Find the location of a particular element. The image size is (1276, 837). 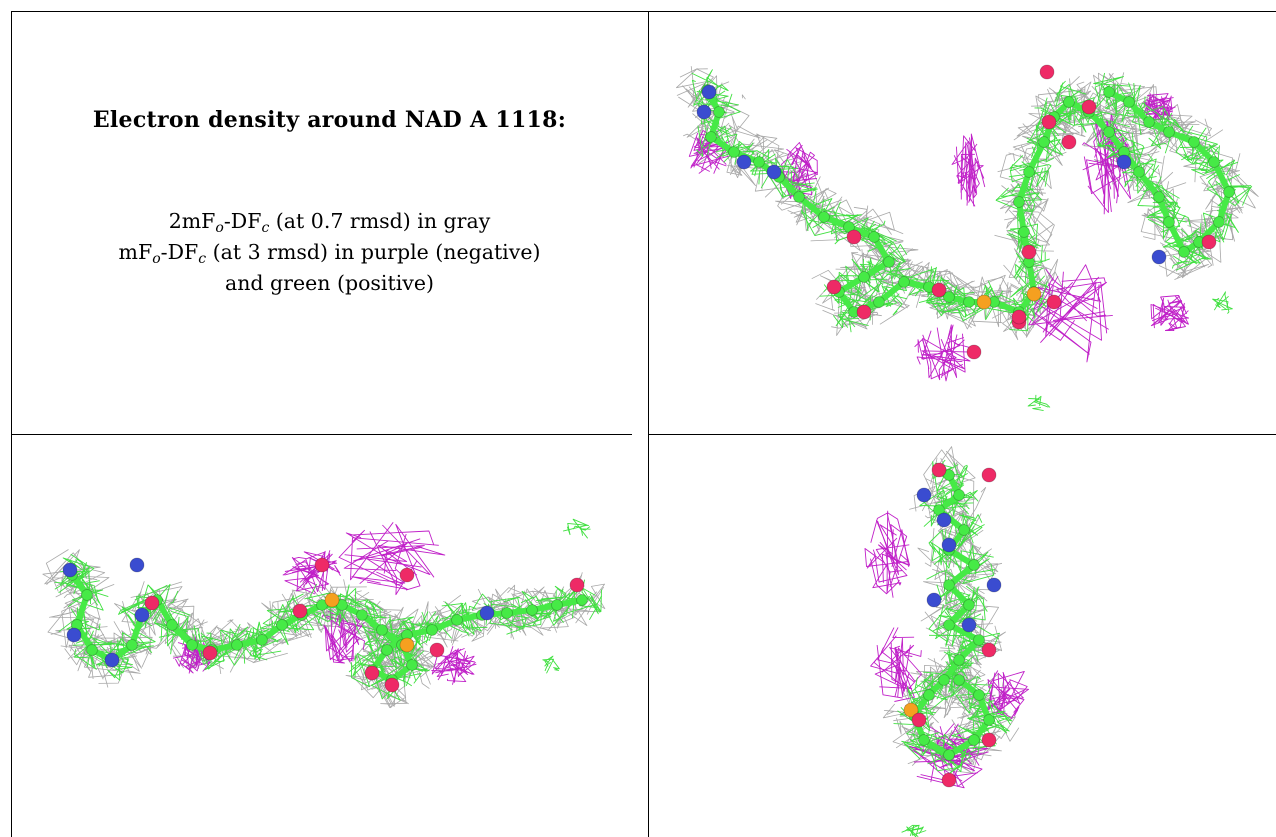

density-image-bottom-left is located at coordinates (324, 613).